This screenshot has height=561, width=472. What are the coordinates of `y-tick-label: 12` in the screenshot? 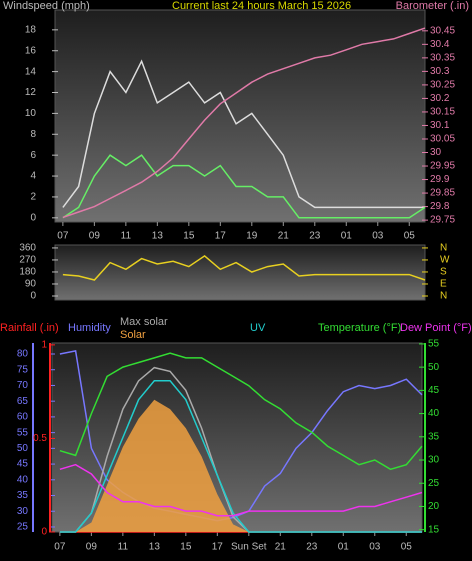 It's located at (31, 92).